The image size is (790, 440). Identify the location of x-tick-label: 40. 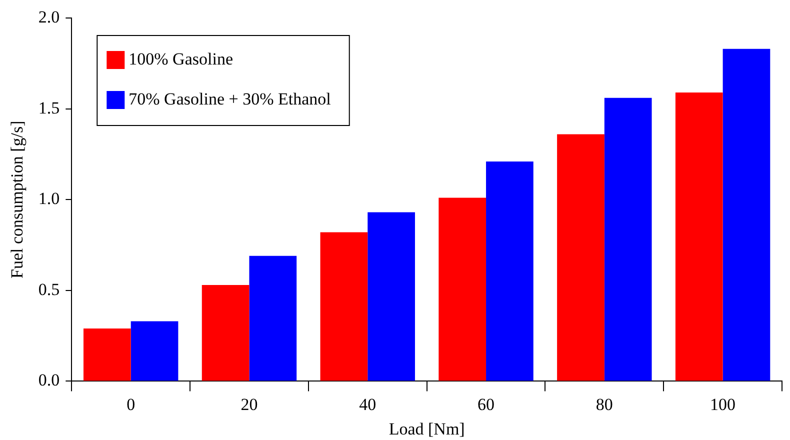
(367, 404).